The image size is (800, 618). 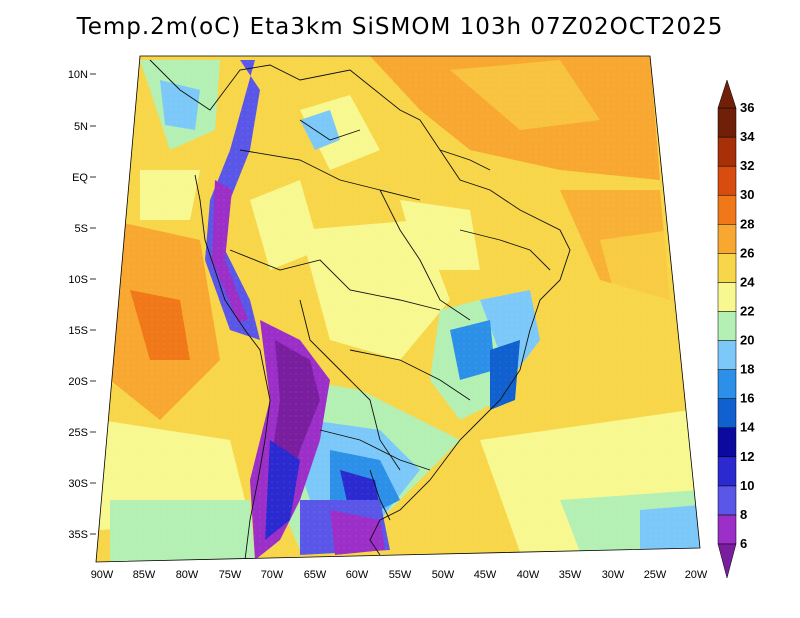 I want to click on lon-label: 80W, so click(x=187, y=575).